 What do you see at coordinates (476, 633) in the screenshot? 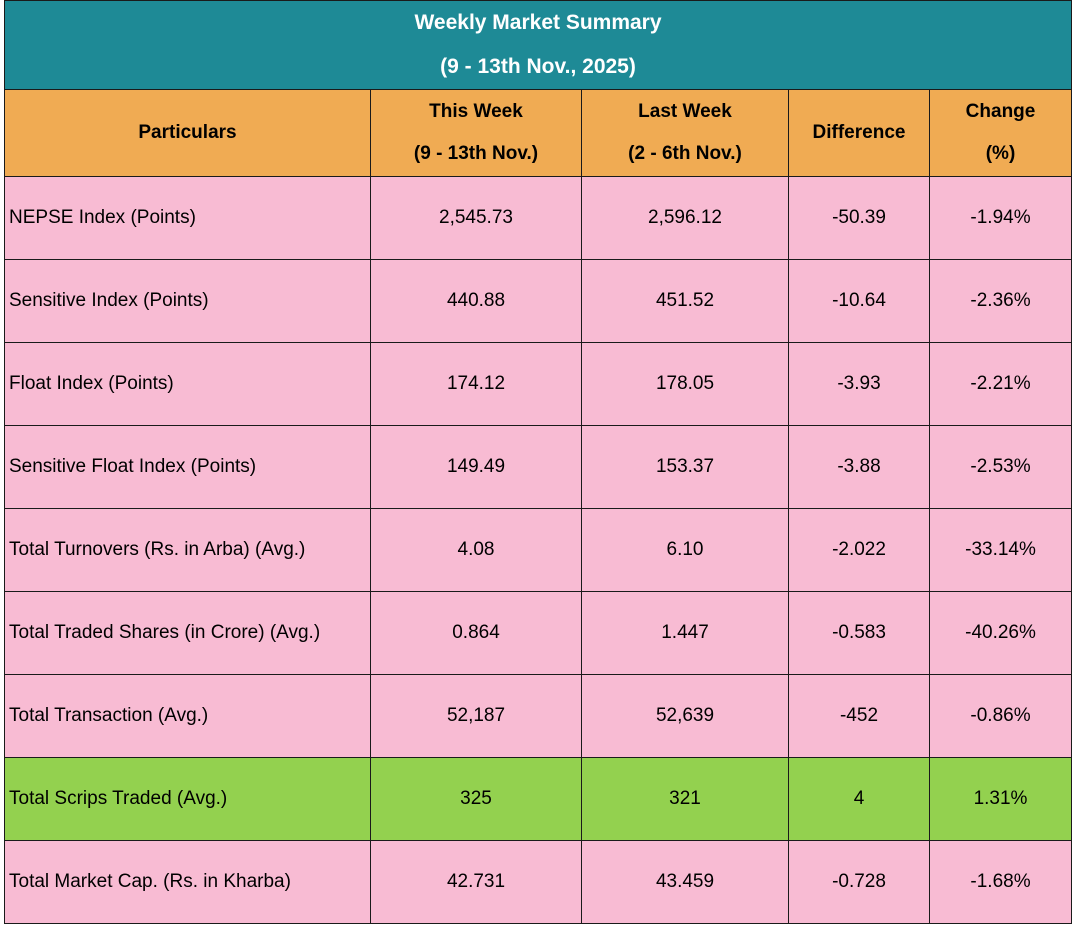
I see `cell-this-week: 0.864` at bounding box center [476, 633].